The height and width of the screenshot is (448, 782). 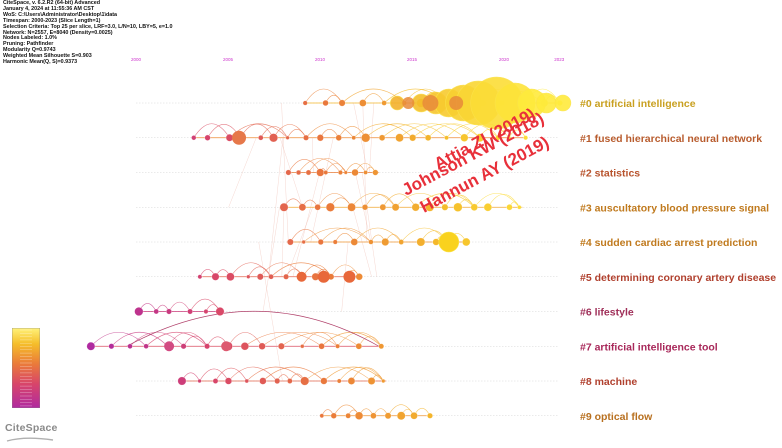 I want to click on cluster-label-8: #8 machine, so click(x=608, y=382).